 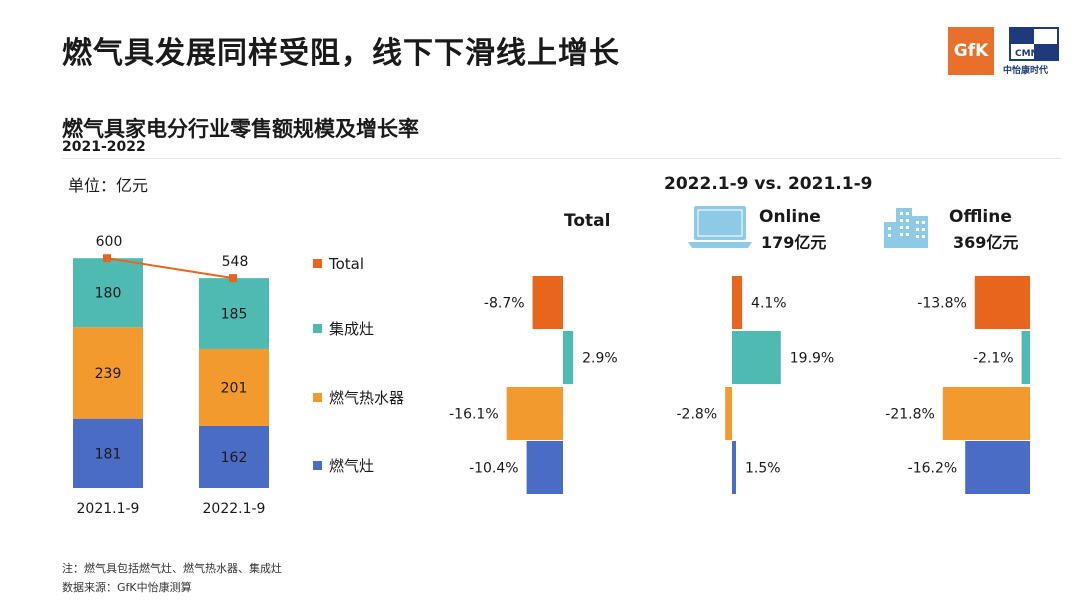 What do you see at coordinates (971, 51) in the screenshot?
I see `gfk-logo: GfK` at bounding box center [971, 51].